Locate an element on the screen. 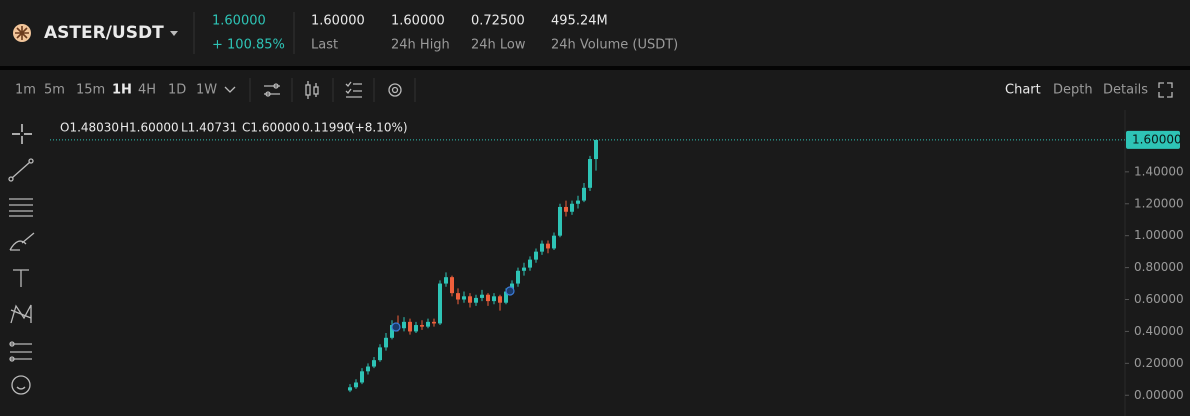  y-tick-label: 0.20000 is located at coordinates (1159, 363).